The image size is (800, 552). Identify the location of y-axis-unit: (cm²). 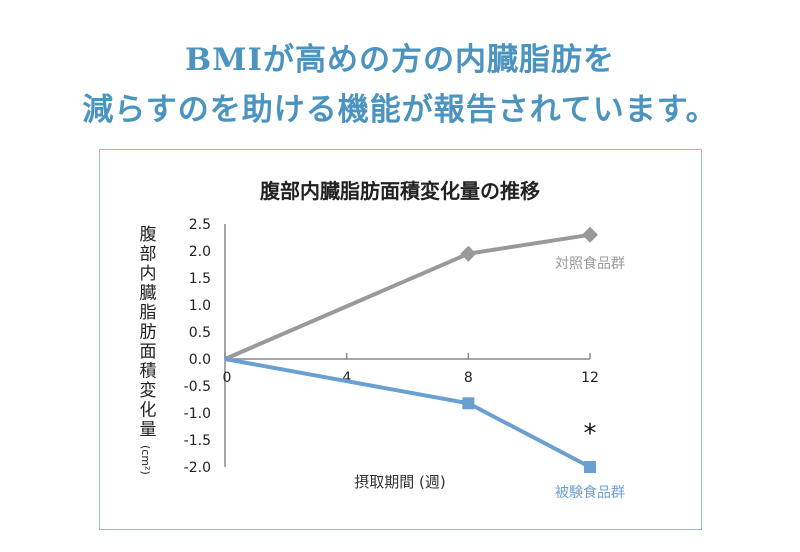
(145, 460).